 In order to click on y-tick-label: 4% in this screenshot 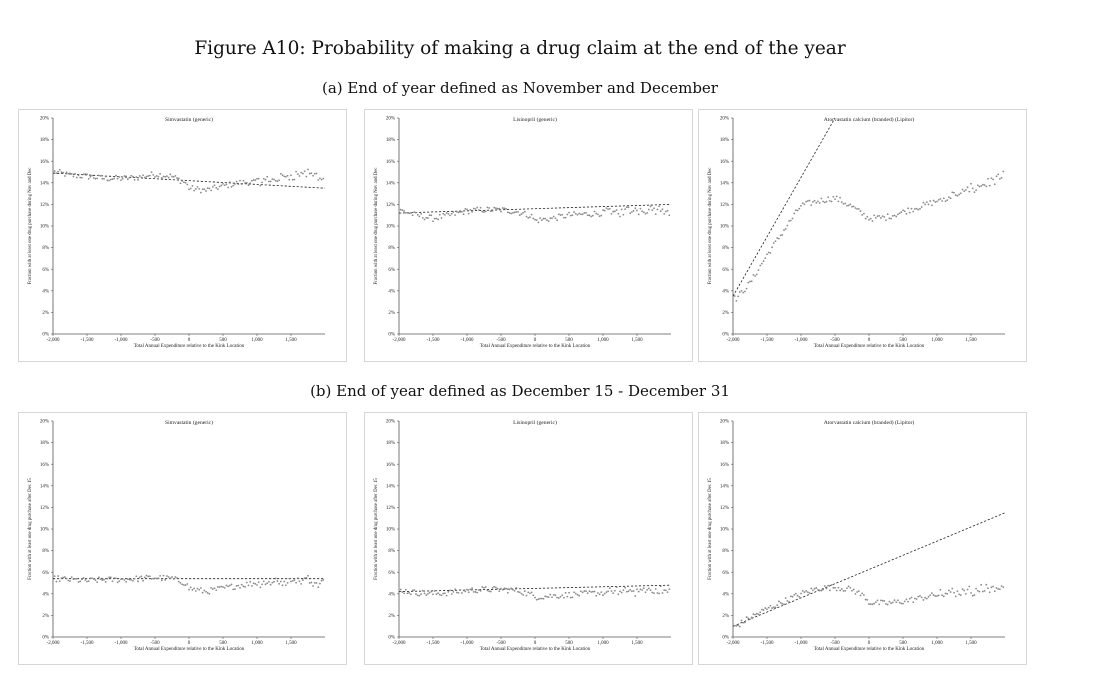, I will do `click(45, 291)`.